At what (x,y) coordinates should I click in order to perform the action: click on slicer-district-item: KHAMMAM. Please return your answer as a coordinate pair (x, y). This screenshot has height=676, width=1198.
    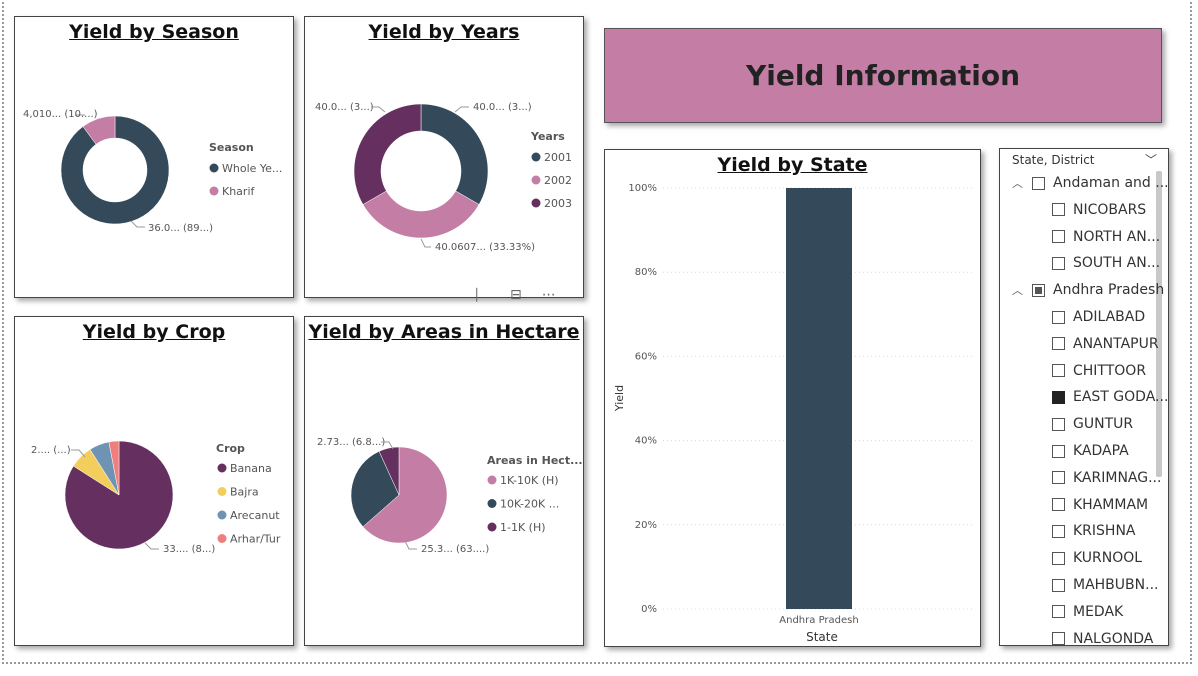
    Looking at the image, I should click on (1100, 505).